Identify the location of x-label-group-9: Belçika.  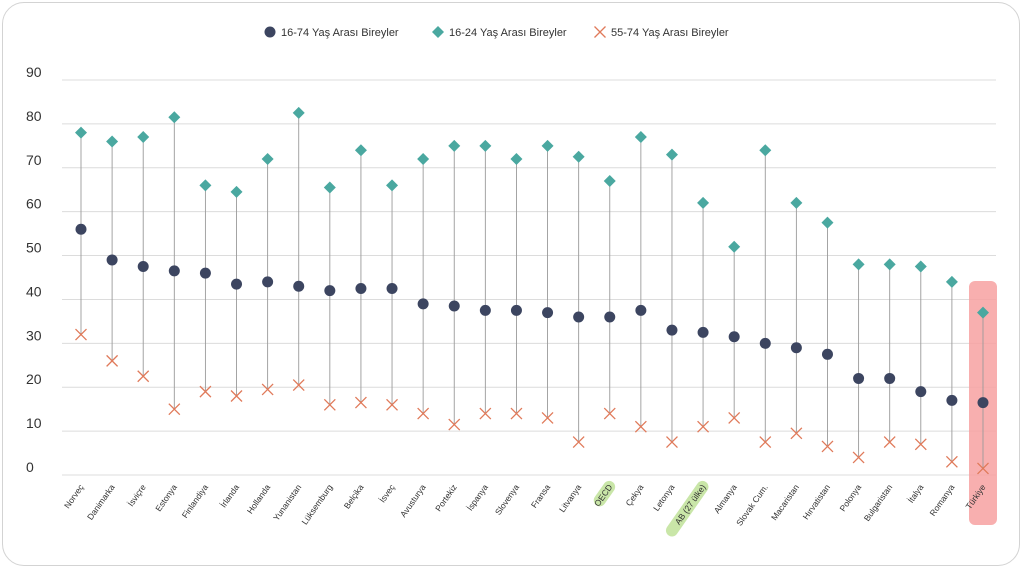
(354, 496).